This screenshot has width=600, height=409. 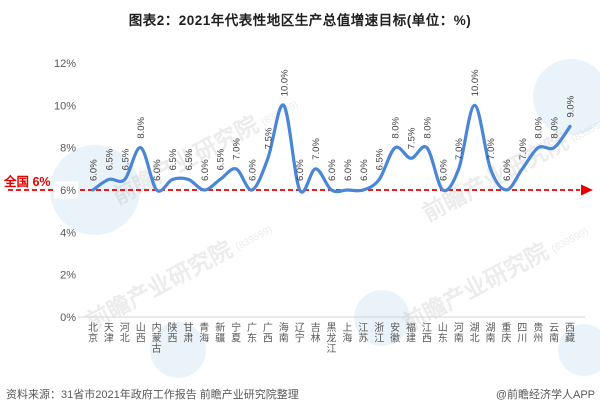 I want to click on x-category-label: 河北, so click(x=125, y=333).